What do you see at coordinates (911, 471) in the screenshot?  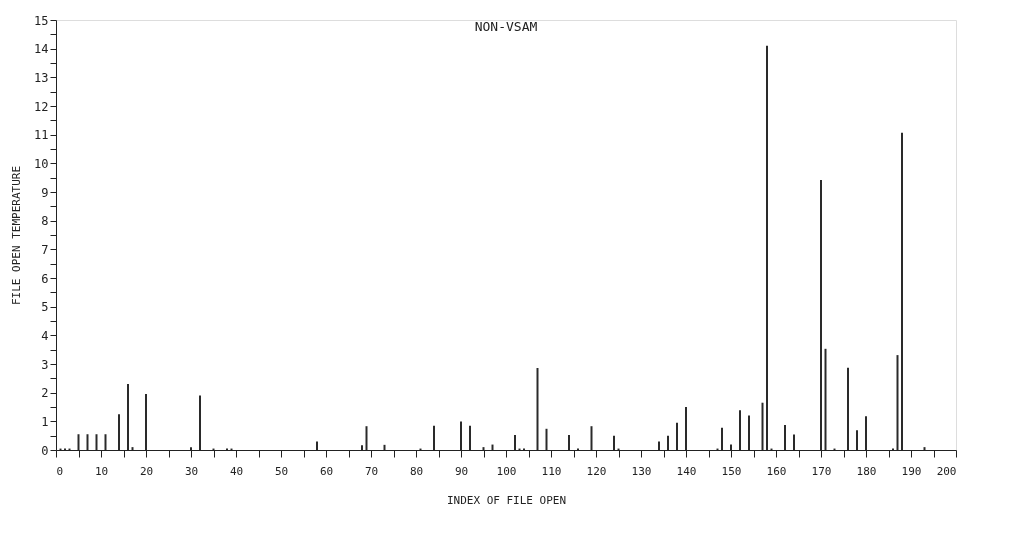 I see `x-tick-label: 190` at bounding box center [911, 471].